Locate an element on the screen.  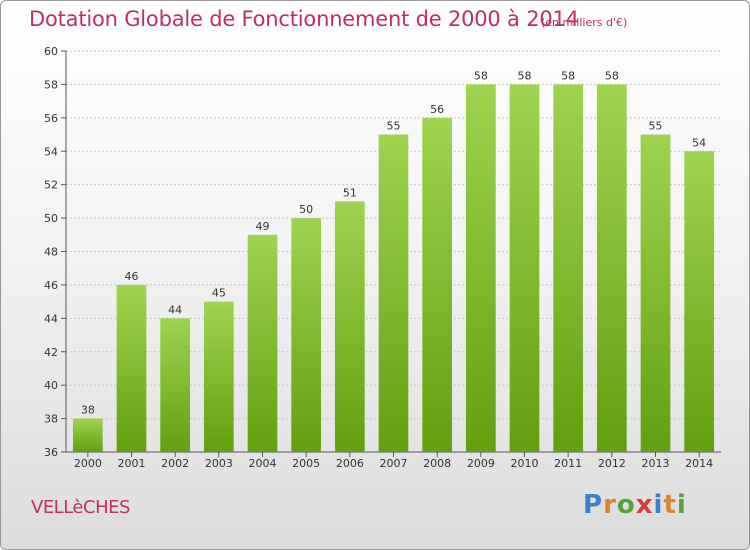
x-tick-label: 2009 is located at coordinates (481, 463).